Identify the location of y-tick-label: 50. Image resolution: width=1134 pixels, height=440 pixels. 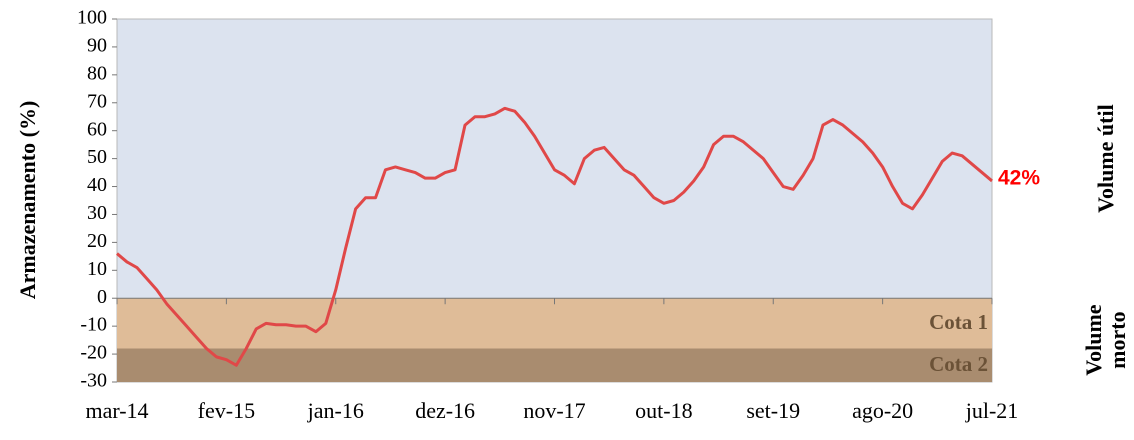
(97, 157).